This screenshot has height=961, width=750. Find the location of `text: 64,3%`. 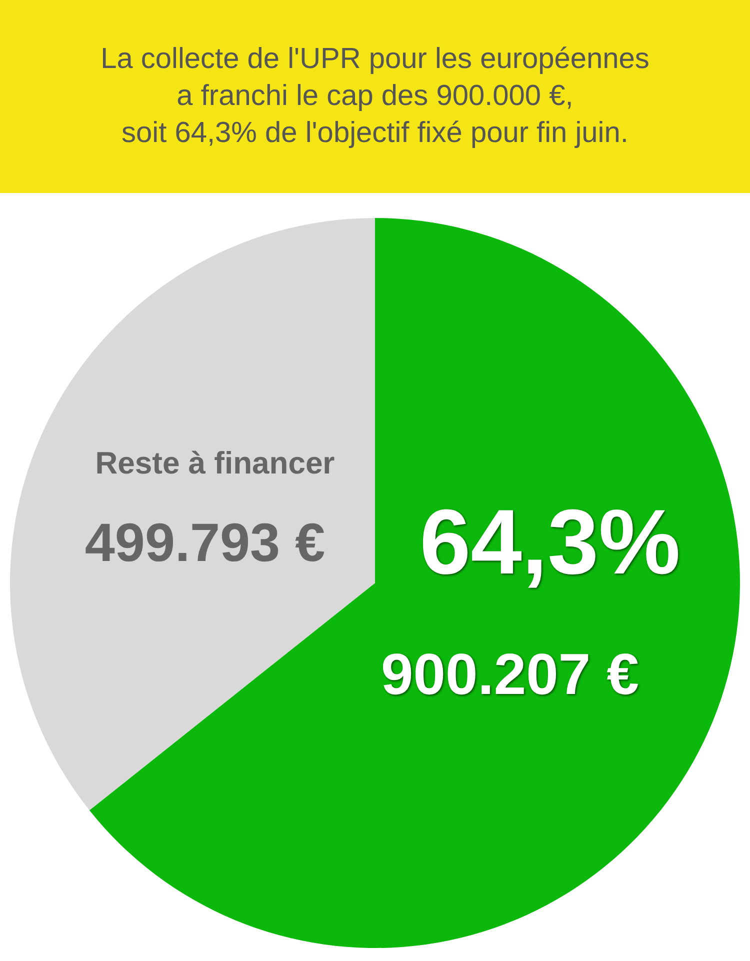

text: 64,3% is located at coordinates (550, 542).